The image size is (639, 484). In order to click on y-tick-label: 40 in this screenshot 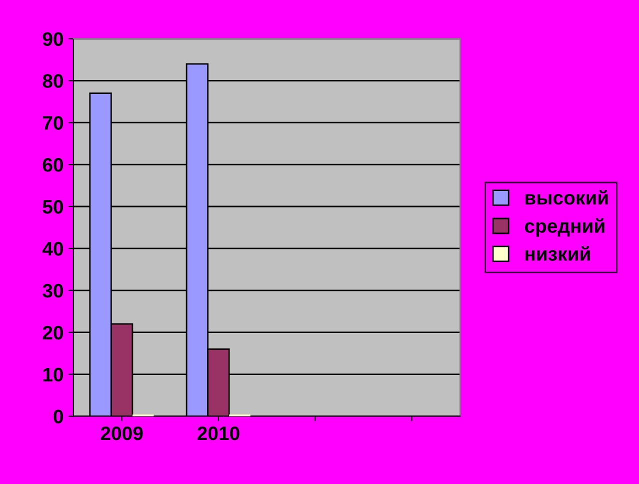, I will do `click(52, 249)`.